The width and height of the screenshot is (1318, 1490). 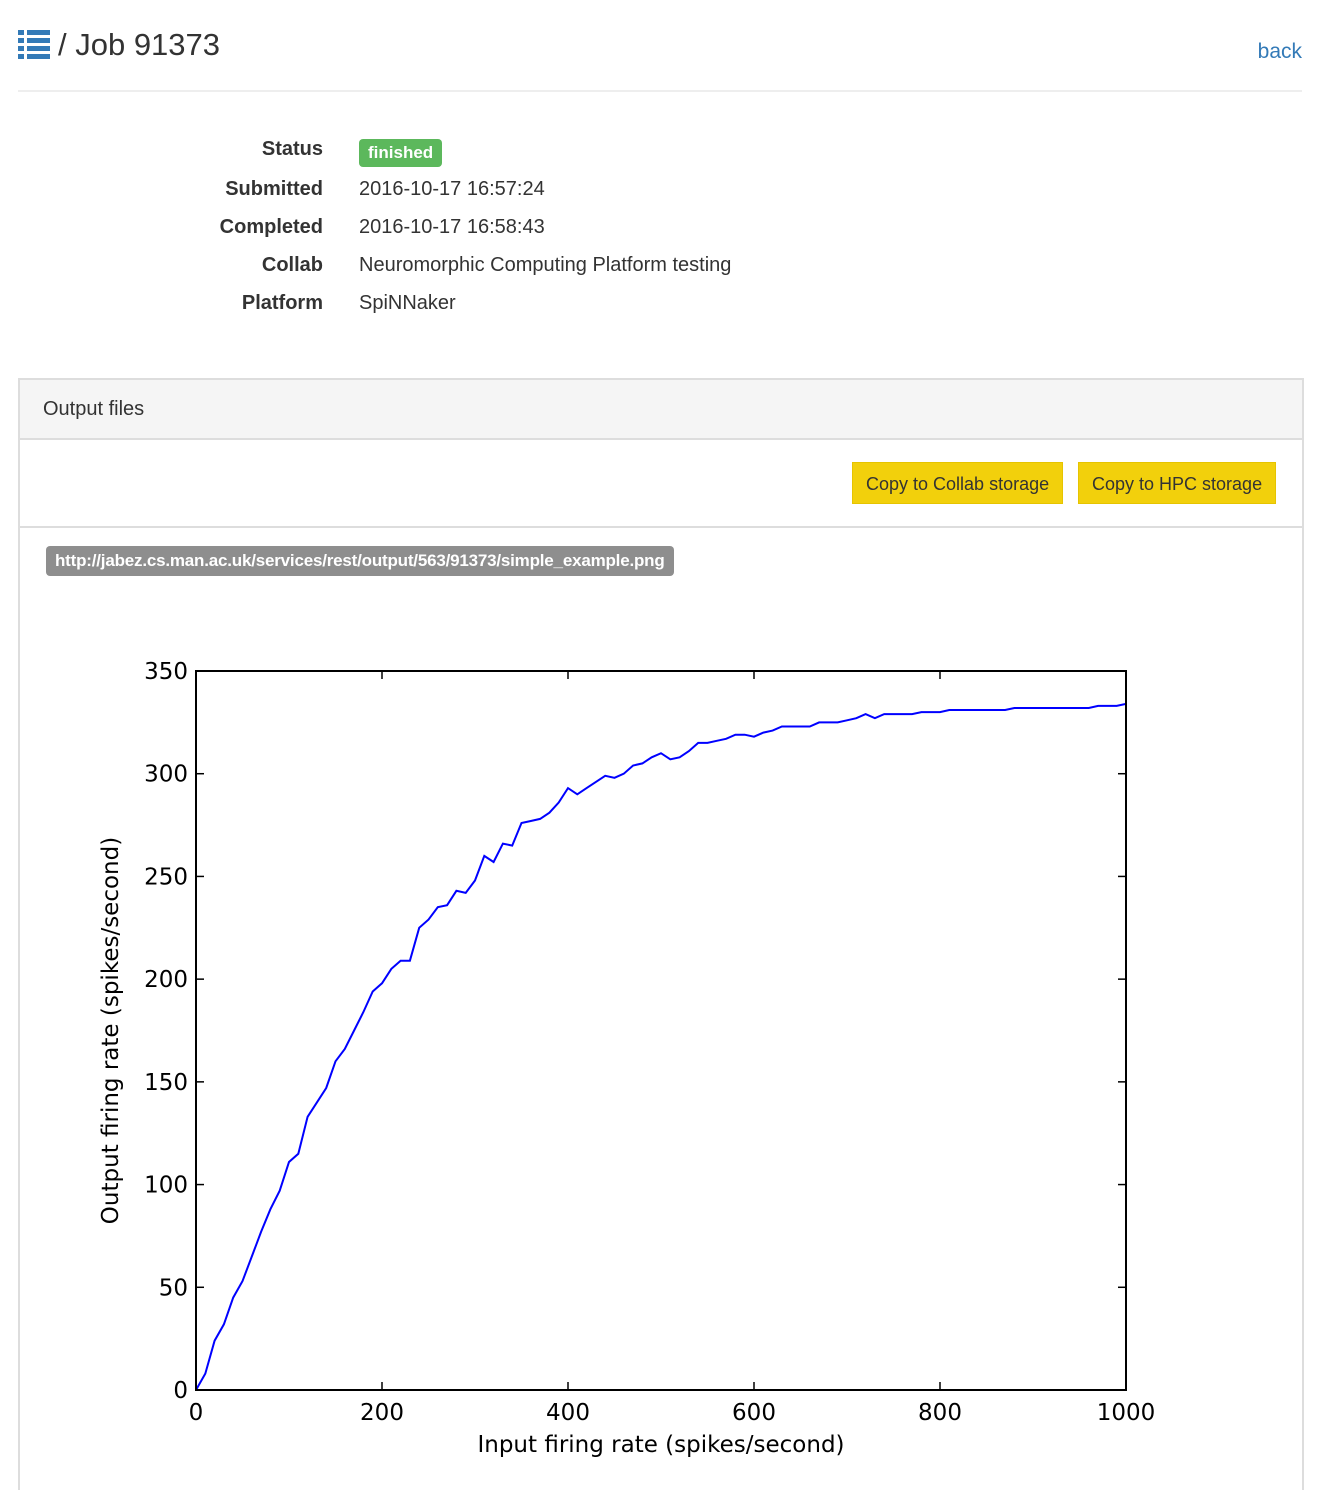 I want to click on panel-heading: Output files, so click(x=661, y=410).